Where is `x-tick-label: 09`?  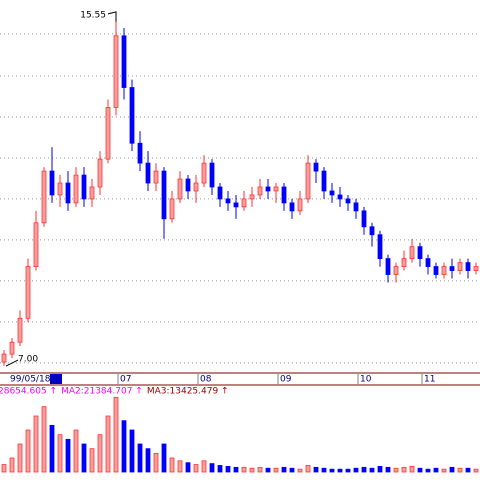 x-tick-label: 09 is located at coordinates (286, 380).